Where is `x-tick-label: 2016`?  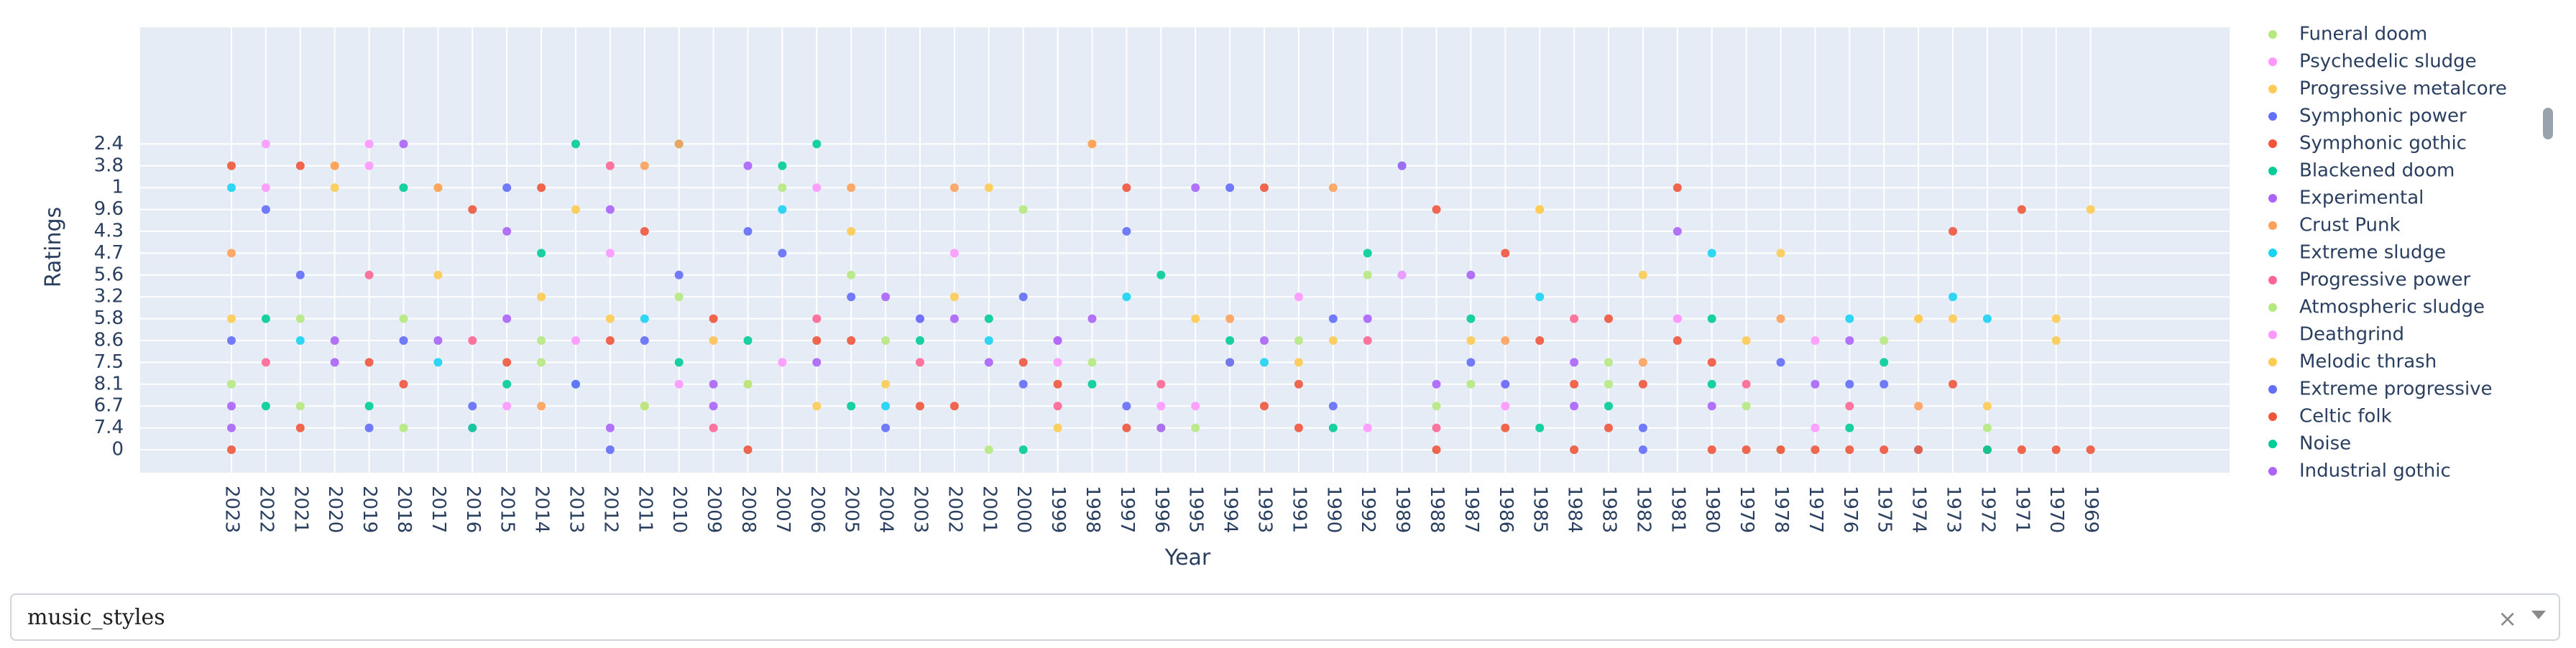
x-tick-label: 2016 is located at coordinates (473, 509).